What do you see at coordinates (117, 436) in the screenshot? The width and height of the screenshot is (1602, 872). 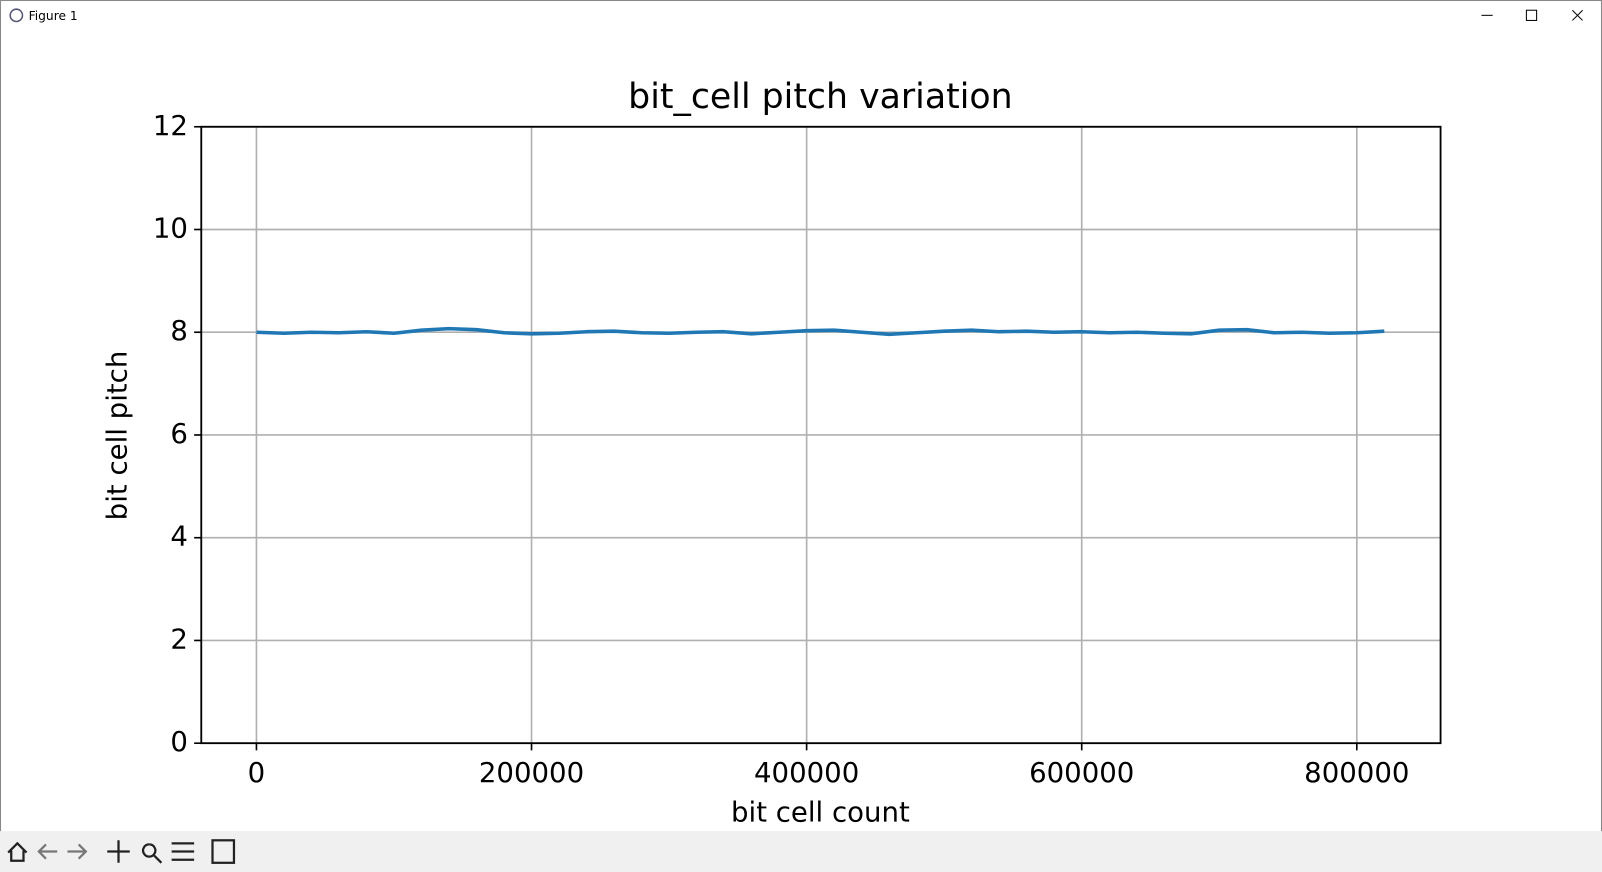 I see `y-axis-label: bit cell pitch` at bounding box center [117, 436].